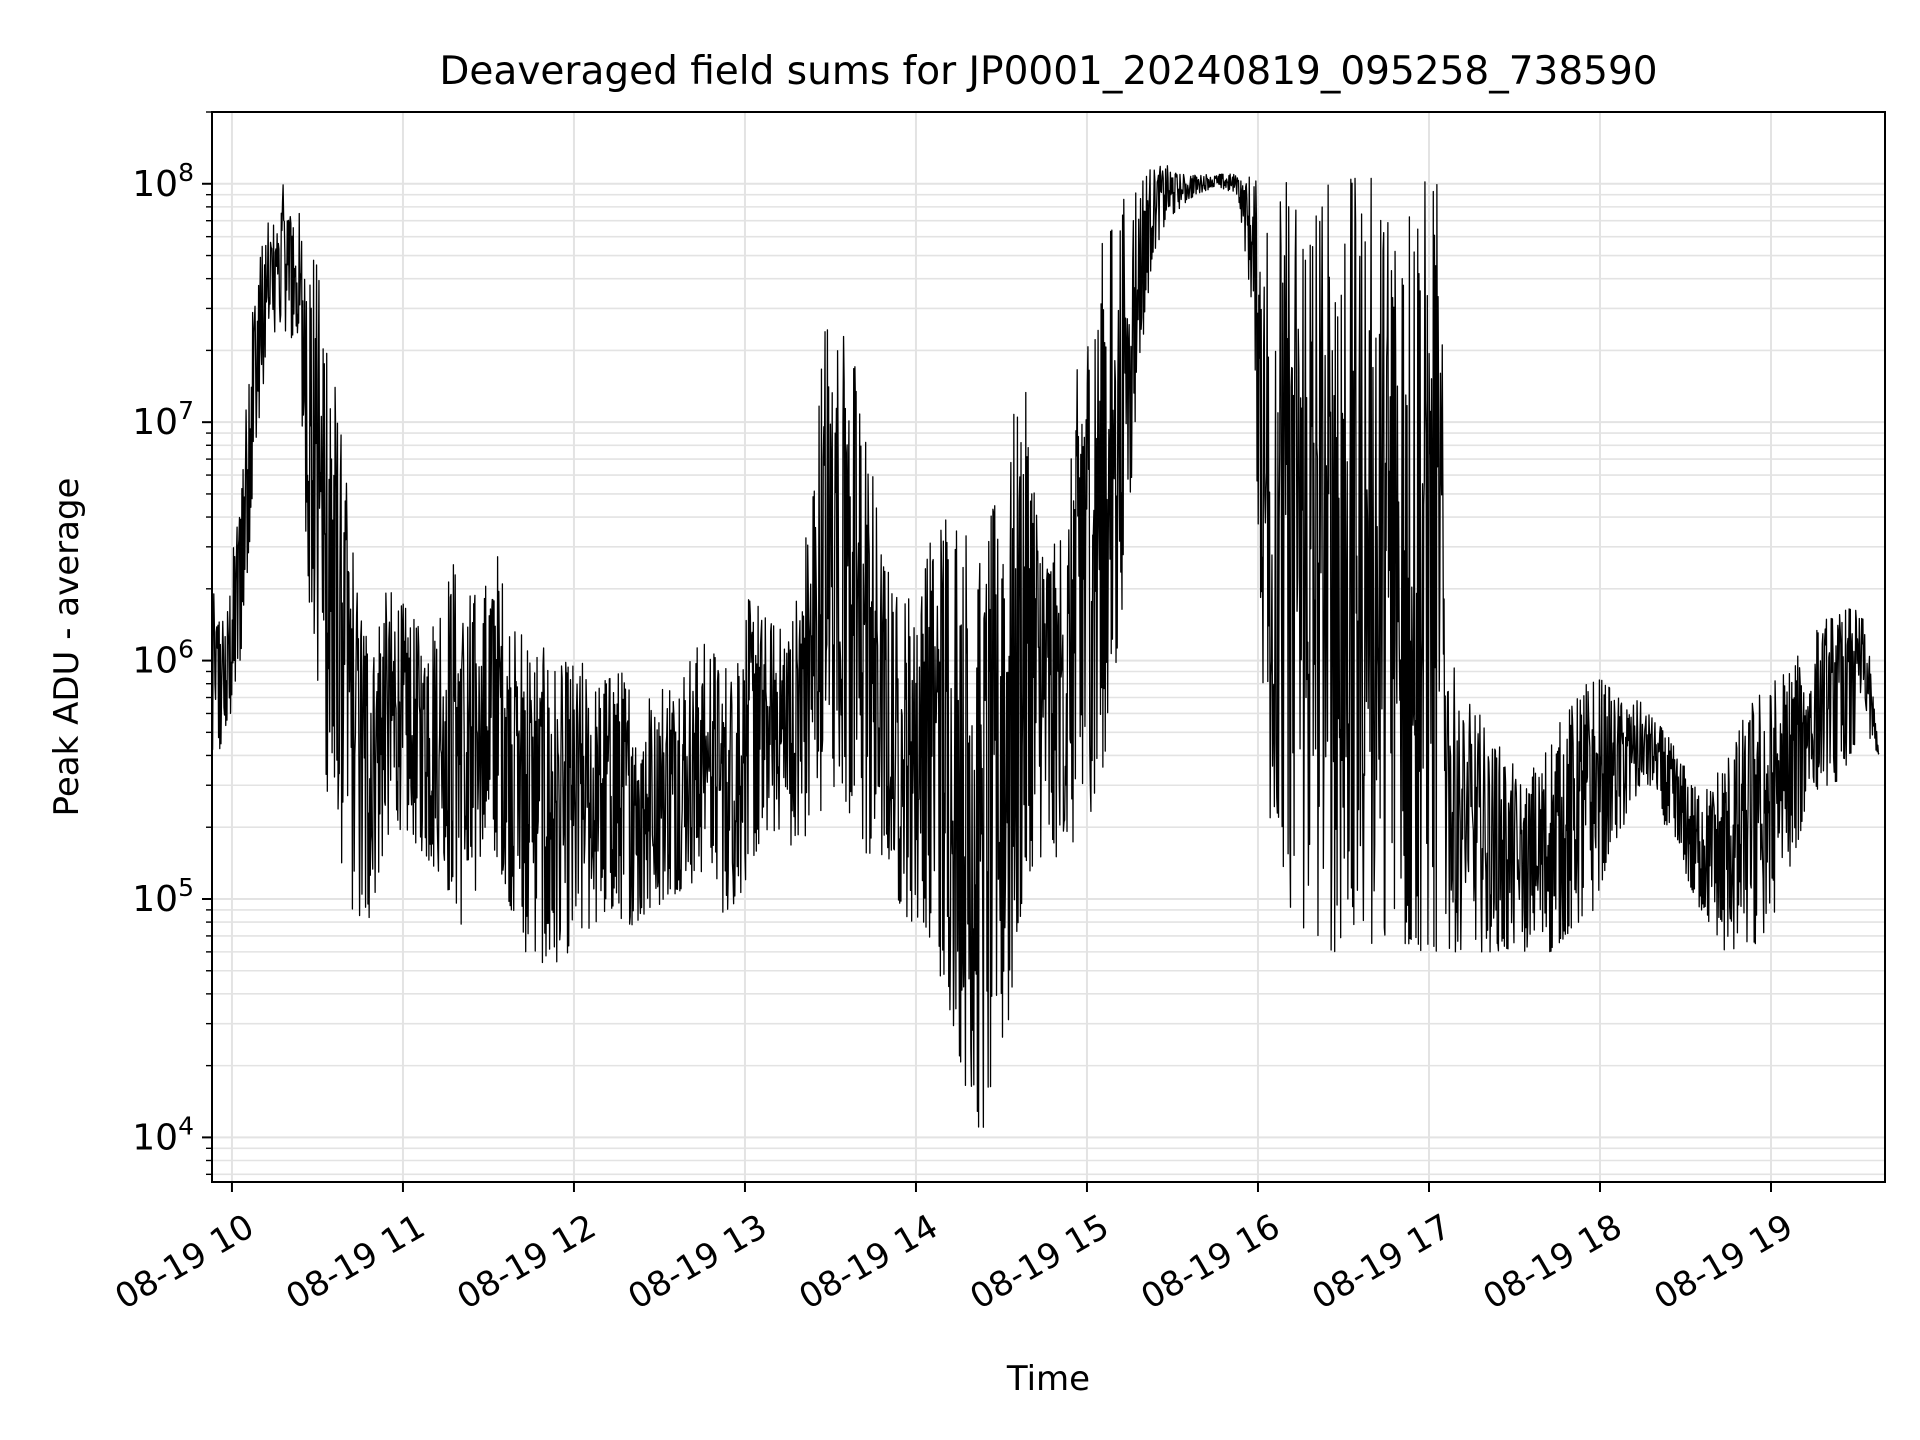  What do you see at coordinates (67, 647) in the screenshot?
I see `y-axis-label: Peak ADU - average` at bounding box center [67, 647].